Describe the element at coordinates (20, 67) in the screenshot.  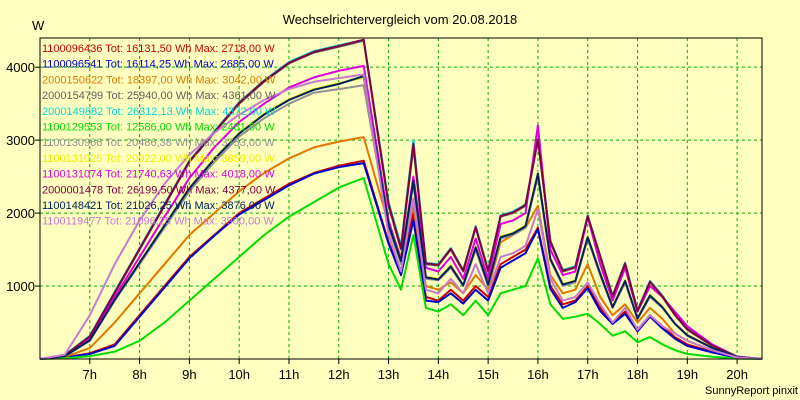
I see `y-tick-label: 4000` at that location.